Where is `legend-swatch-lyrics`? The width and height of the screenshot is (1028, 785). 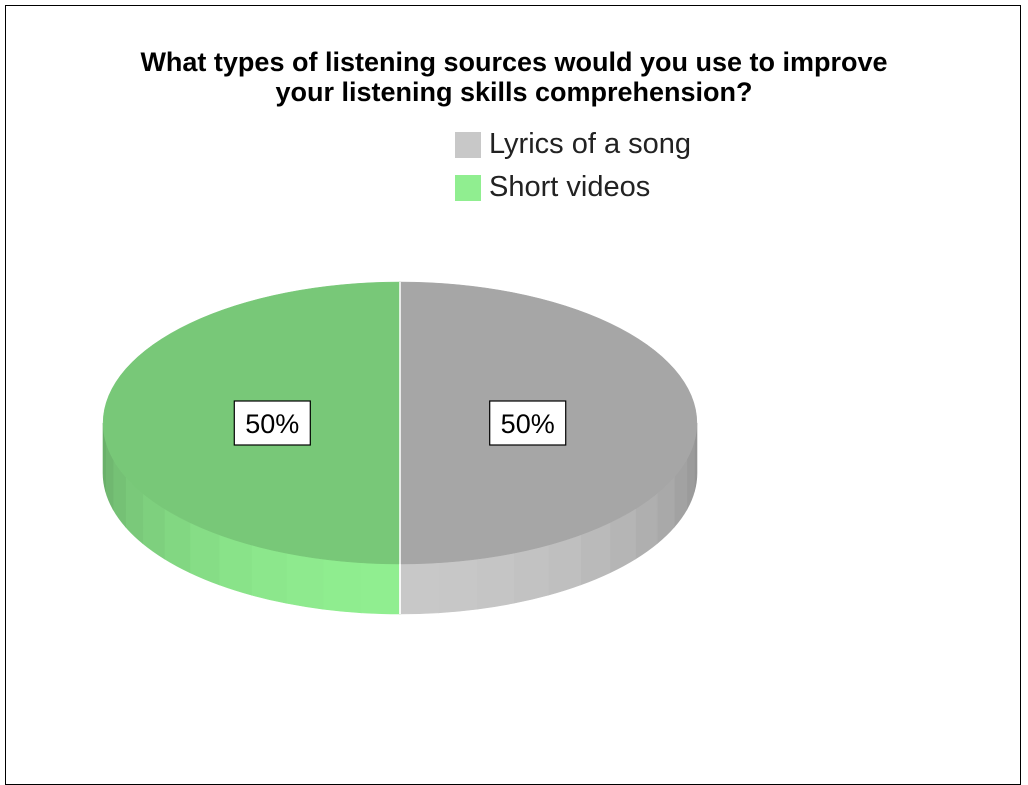
legend-swatch-lyrics is located at coordinates (468, 144).